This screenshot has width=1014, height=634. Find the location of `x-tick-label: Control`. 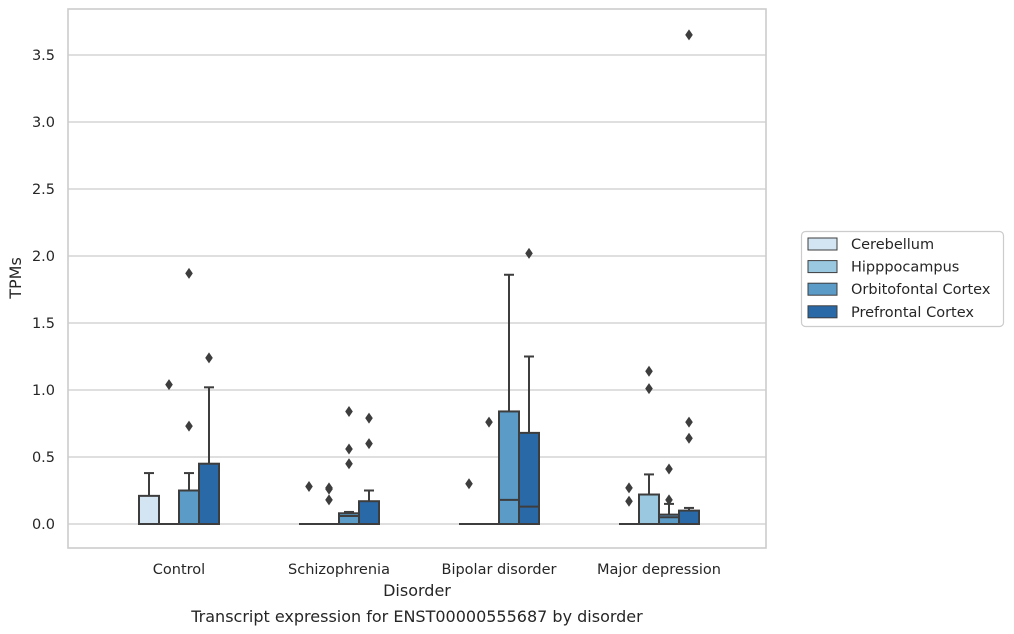

x-tick-label: Control is located at coordinates (179, 570).